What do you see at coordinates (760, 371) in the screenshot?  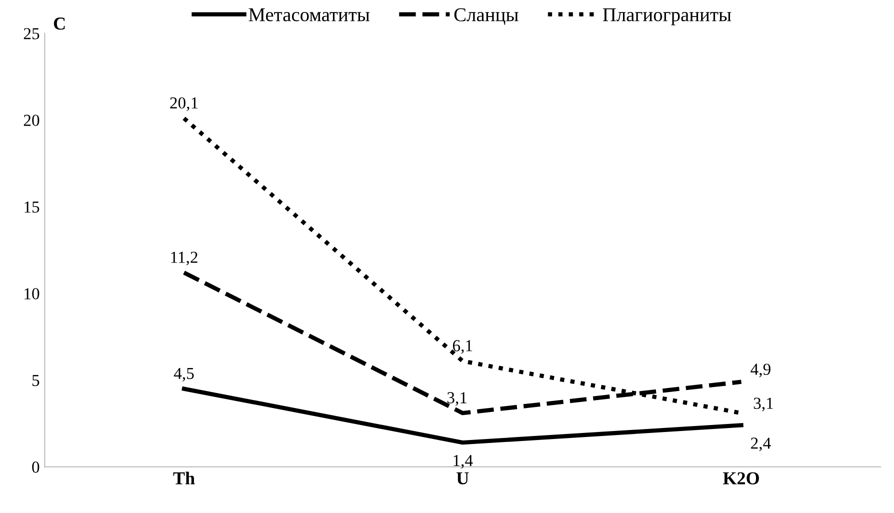 I see `data-label: 4,9` at bounding box center [760, 371].